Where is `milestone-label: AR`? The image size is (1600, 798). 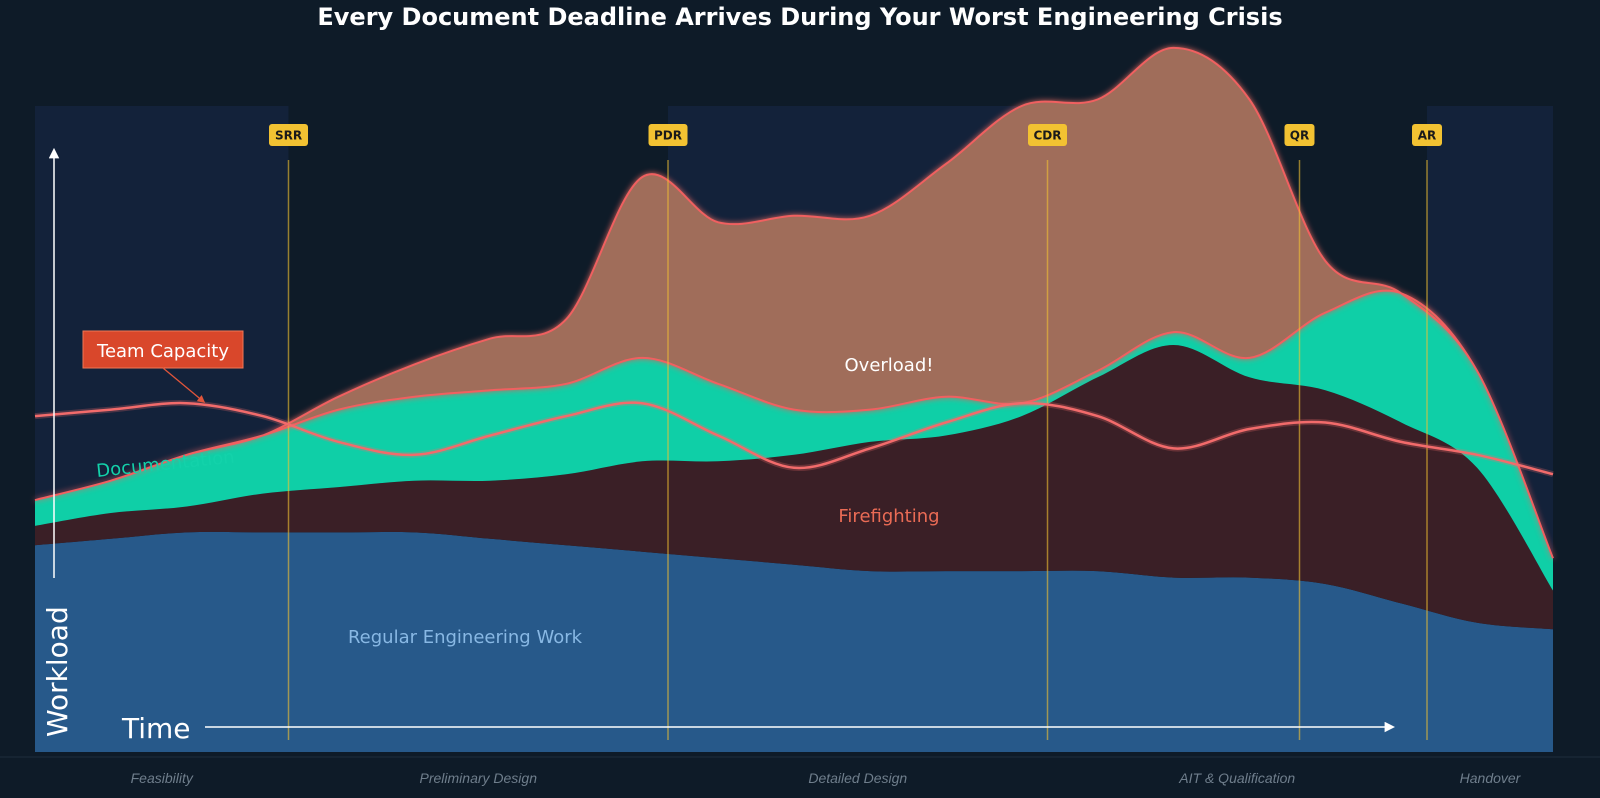
milestone-label: AR is located at coordinates (1427, 136).